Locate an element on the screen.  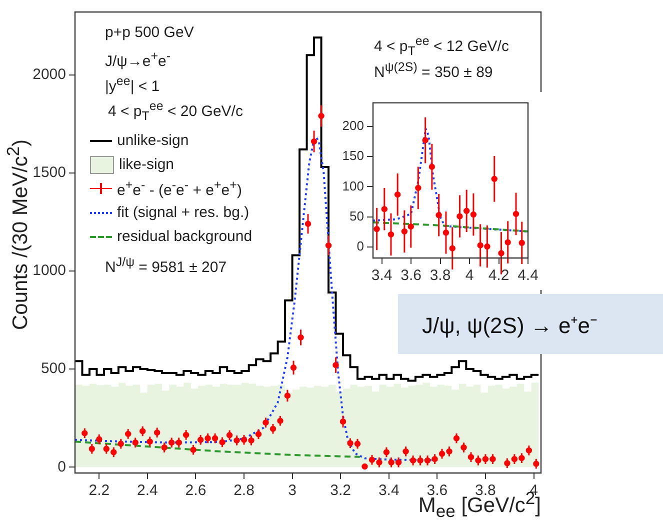
y-tick-label: 50 is located at coordinates (357, 216).